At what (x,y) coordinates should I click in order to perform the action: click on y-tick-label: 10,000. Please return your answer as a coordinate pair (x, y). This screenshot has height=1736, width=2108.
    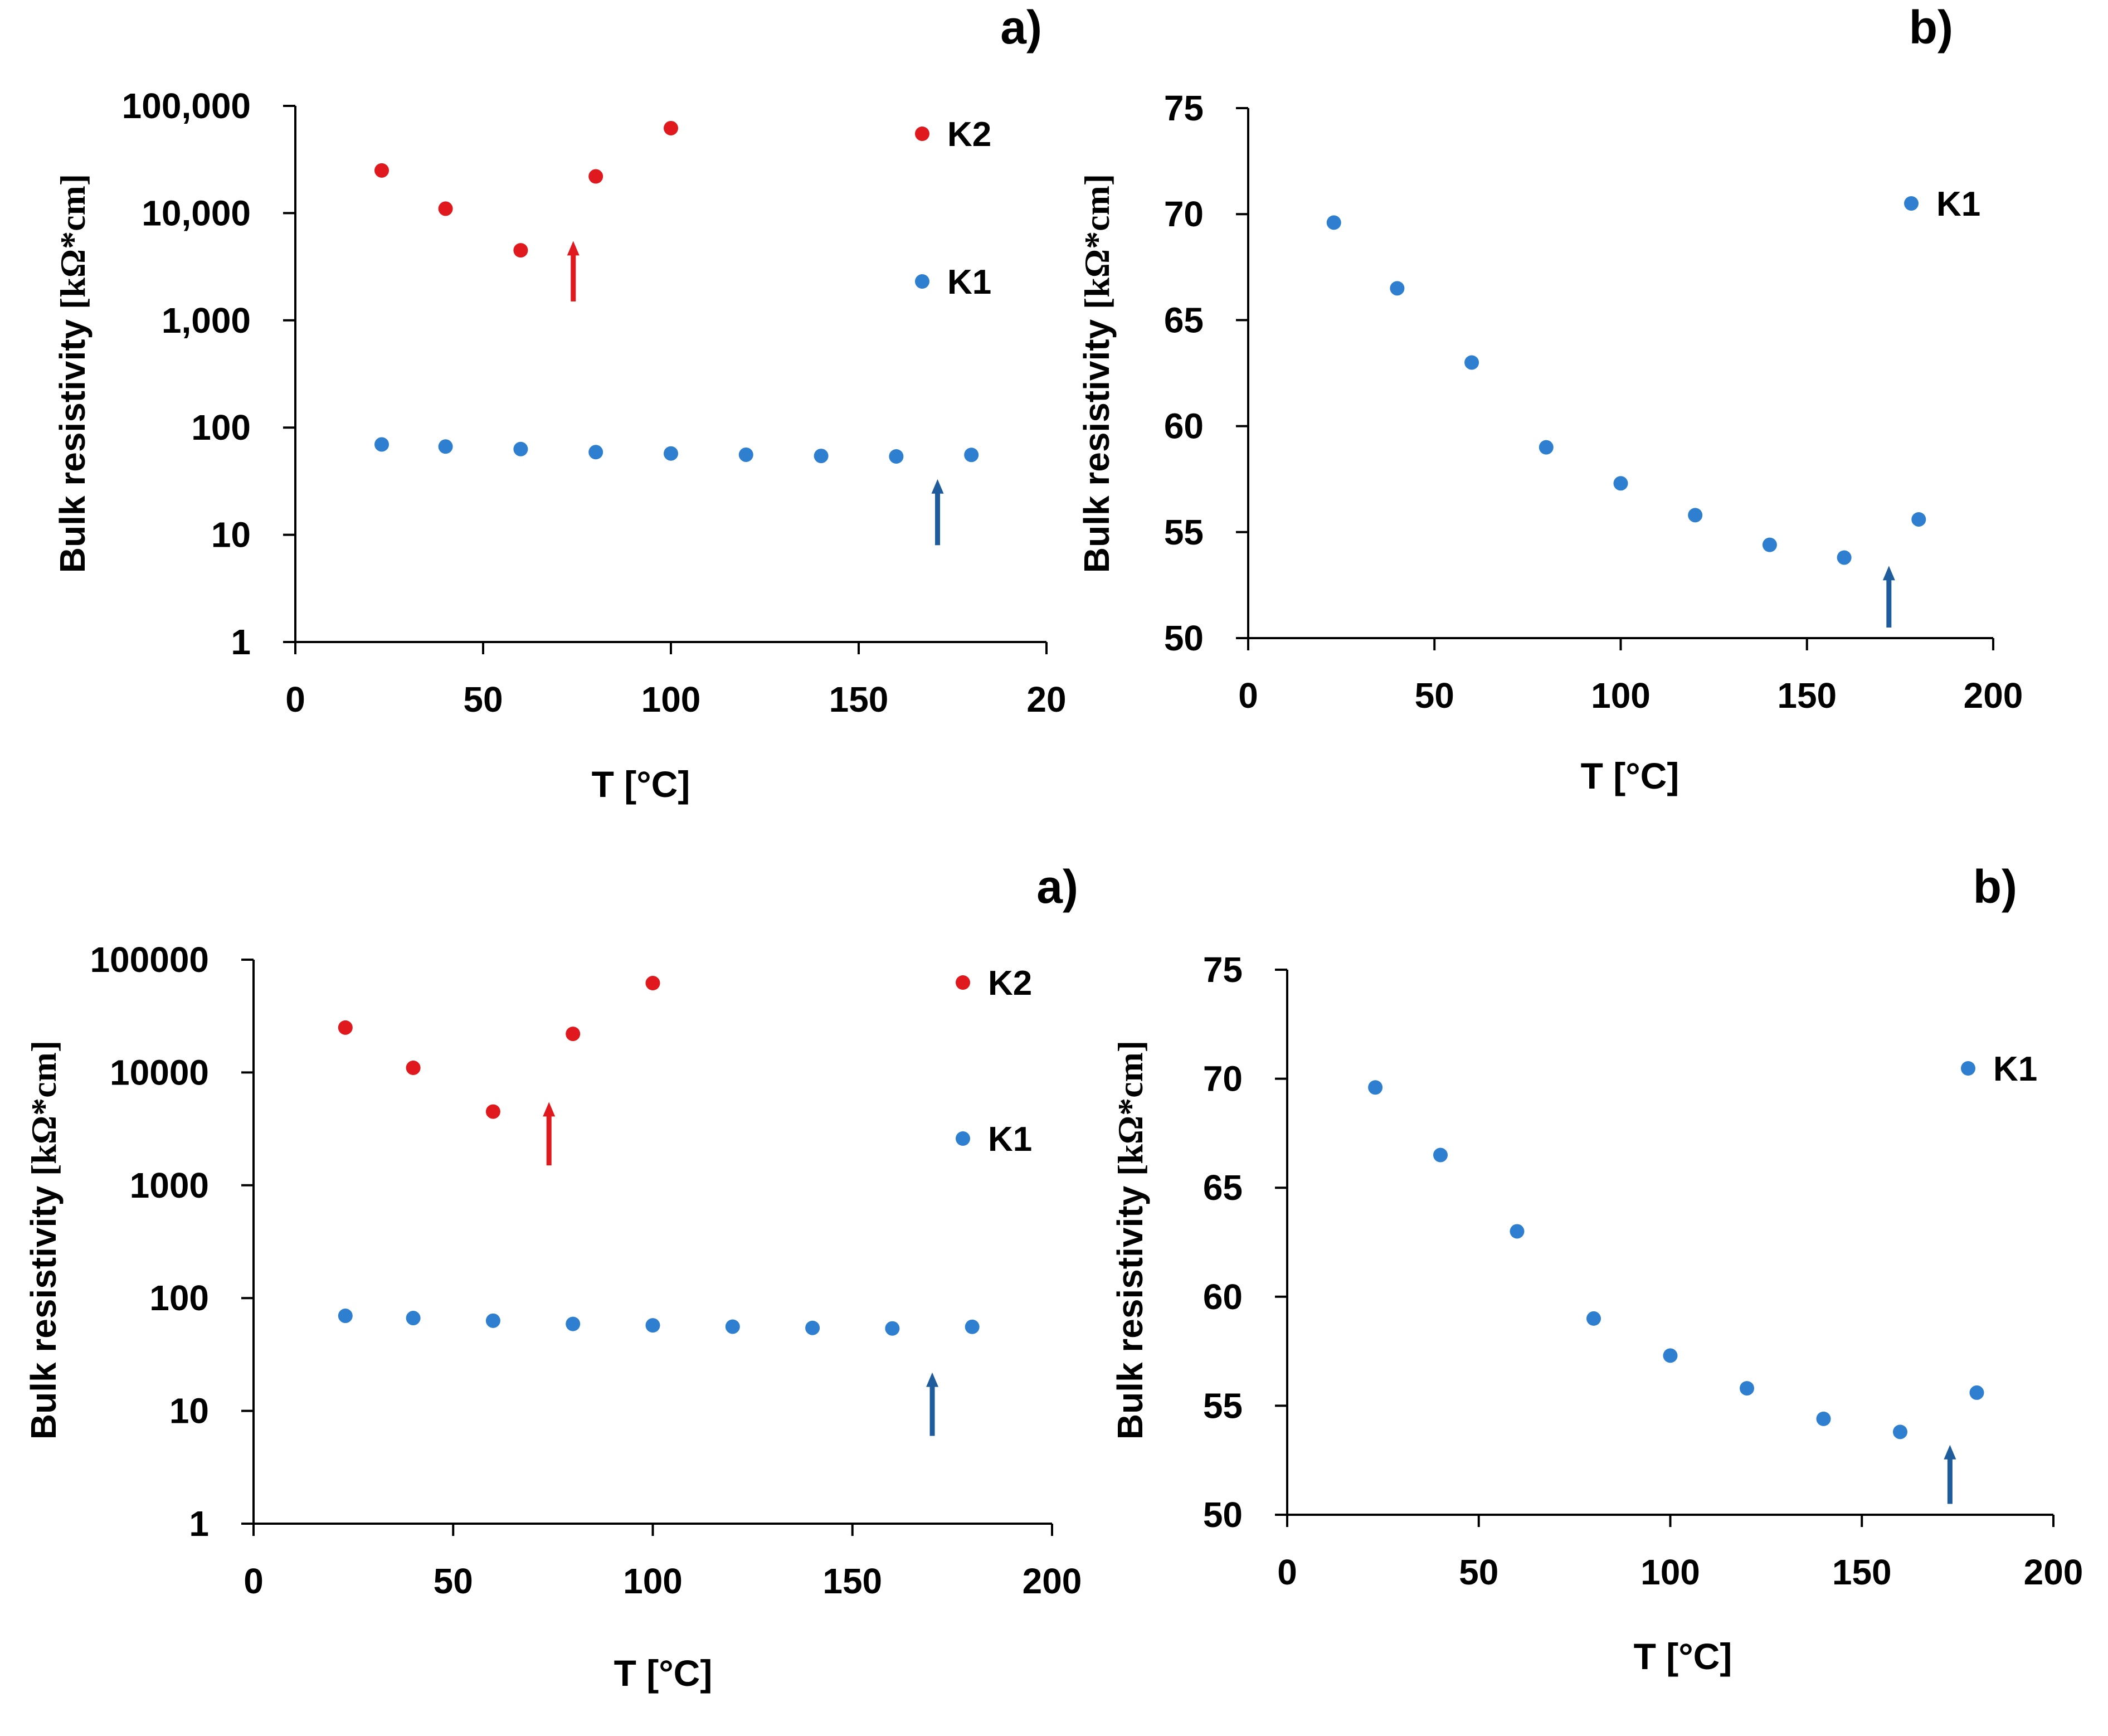
    Looking at the image, I should click on (196, 213).